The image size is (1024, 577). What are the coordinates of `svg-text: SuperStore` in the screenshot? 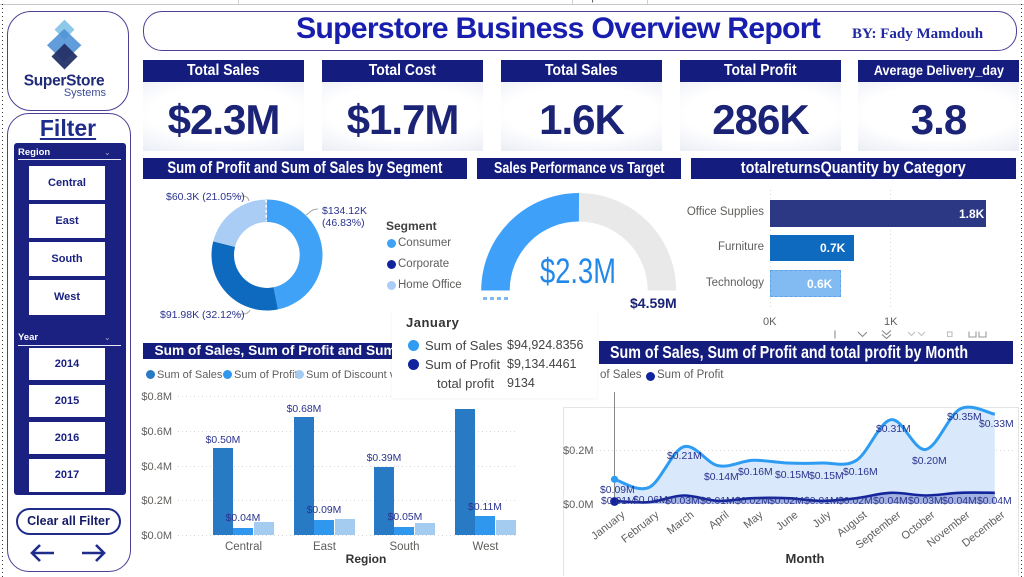 It's located at (64, 81).